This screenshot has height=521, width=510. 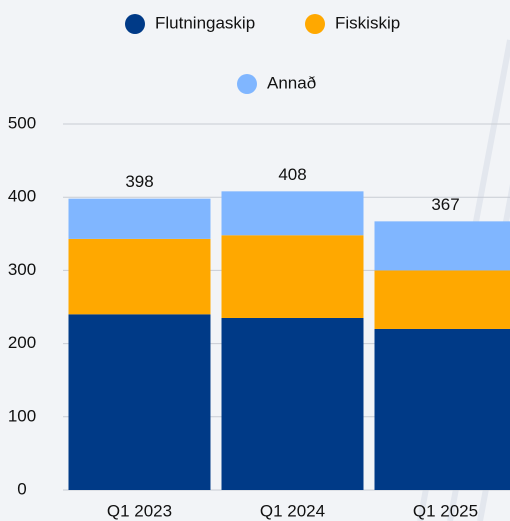 I want to click on y-tick-label: 0, so click(x=21, y=488).